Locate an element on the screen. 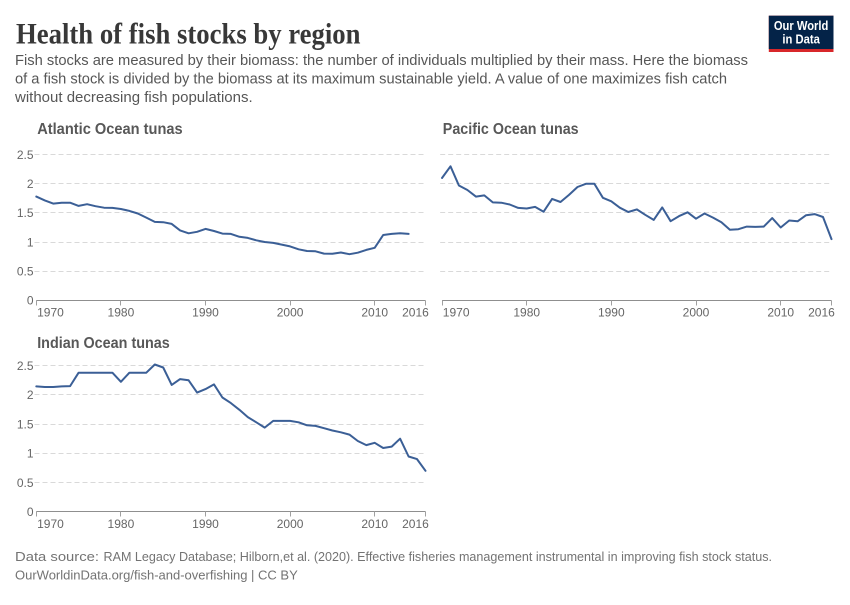  svg-text: Atlantic Ocean tunas is located at coordinates (110, 129).